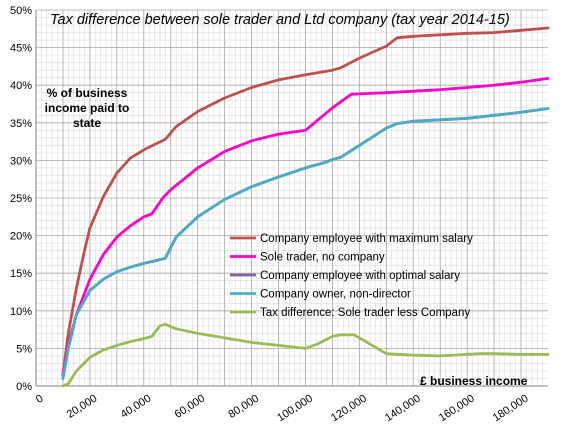 The height and width of the screenshot is (429, 570). What do you see at coordinates (349, 408) in the screenshot?
I see `x-tick-label: 120,000` at bounding box center [349, 408].